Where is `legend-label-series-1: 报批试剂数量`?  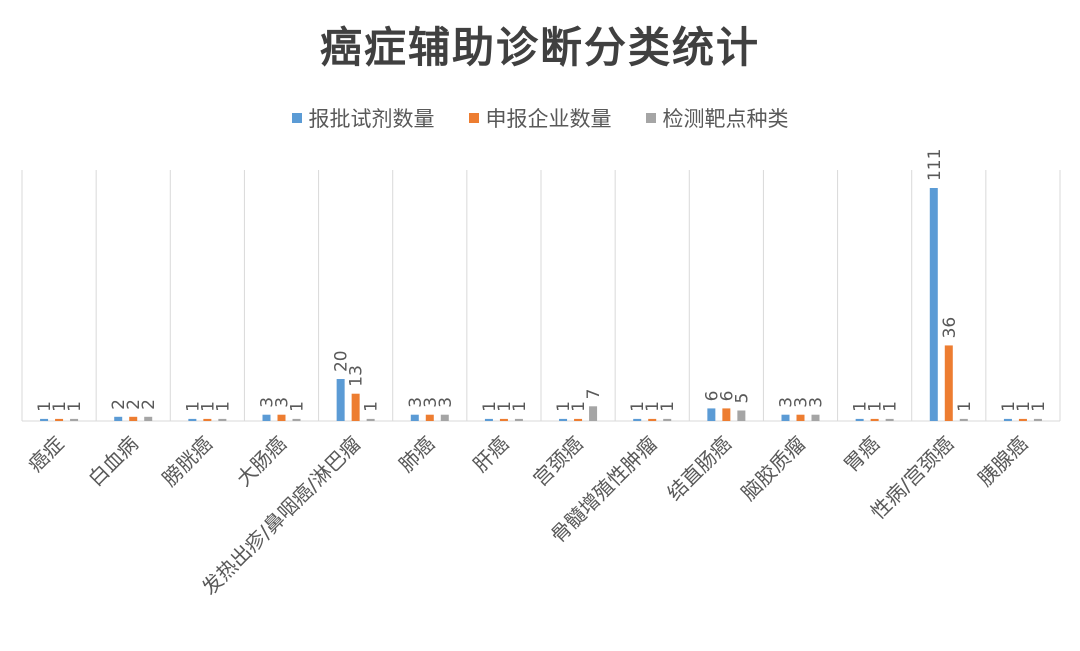 legend-label-series-1: 报批试剂数量 is located at coordinates (371, 119).